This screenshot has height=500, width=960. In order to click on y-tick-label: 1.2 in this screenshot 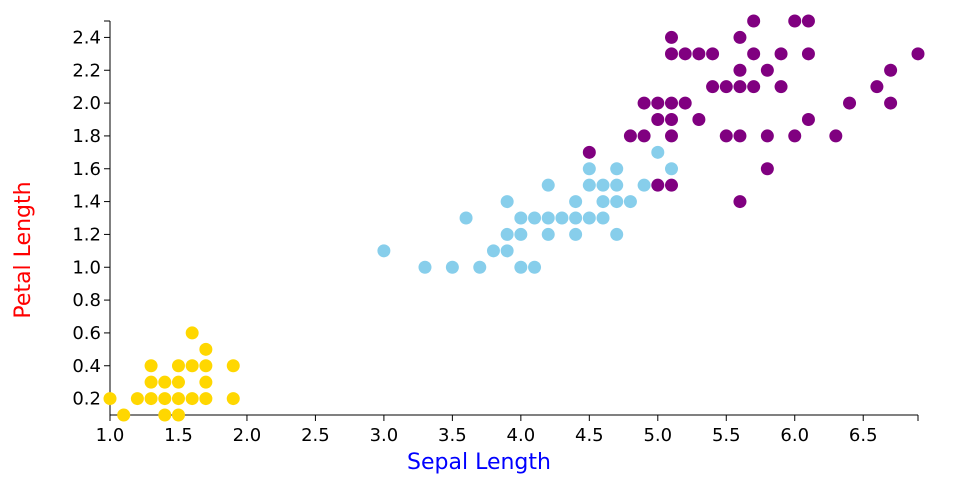, I will do `click(86, 234)`.